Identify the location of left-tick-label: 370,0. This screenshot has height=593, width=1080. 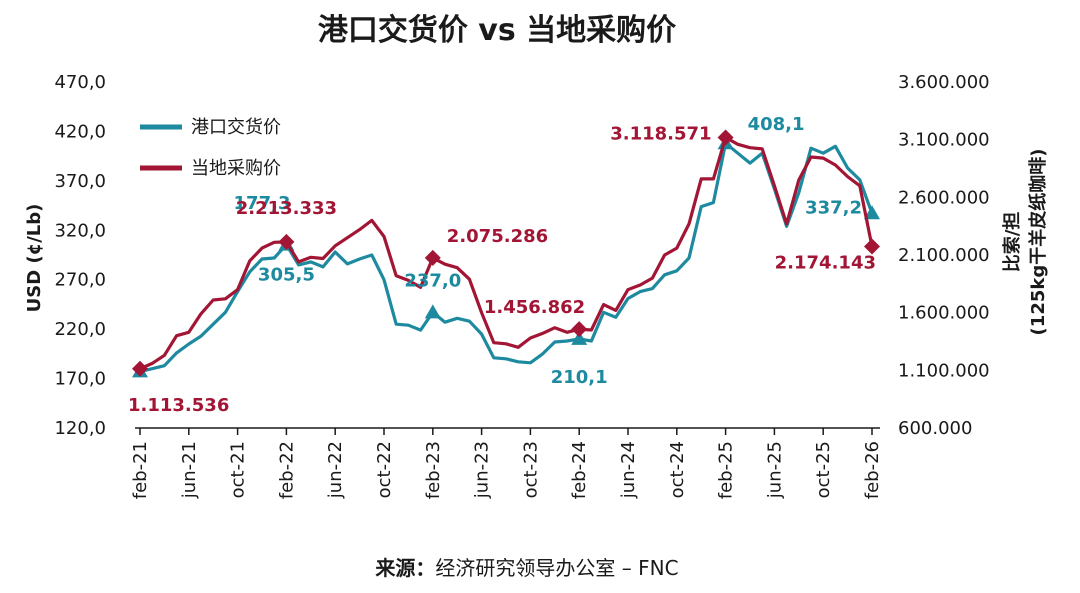
(80, 181).